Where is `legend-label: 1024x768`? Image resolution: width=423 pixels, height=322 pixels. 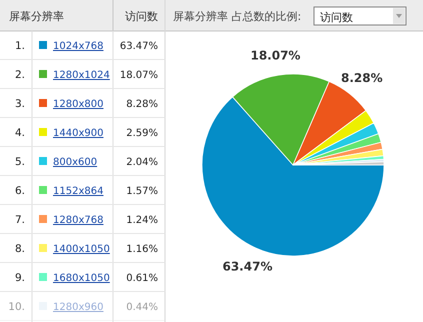
legend-label: 1024x768 is located at coordinates (78, 46).